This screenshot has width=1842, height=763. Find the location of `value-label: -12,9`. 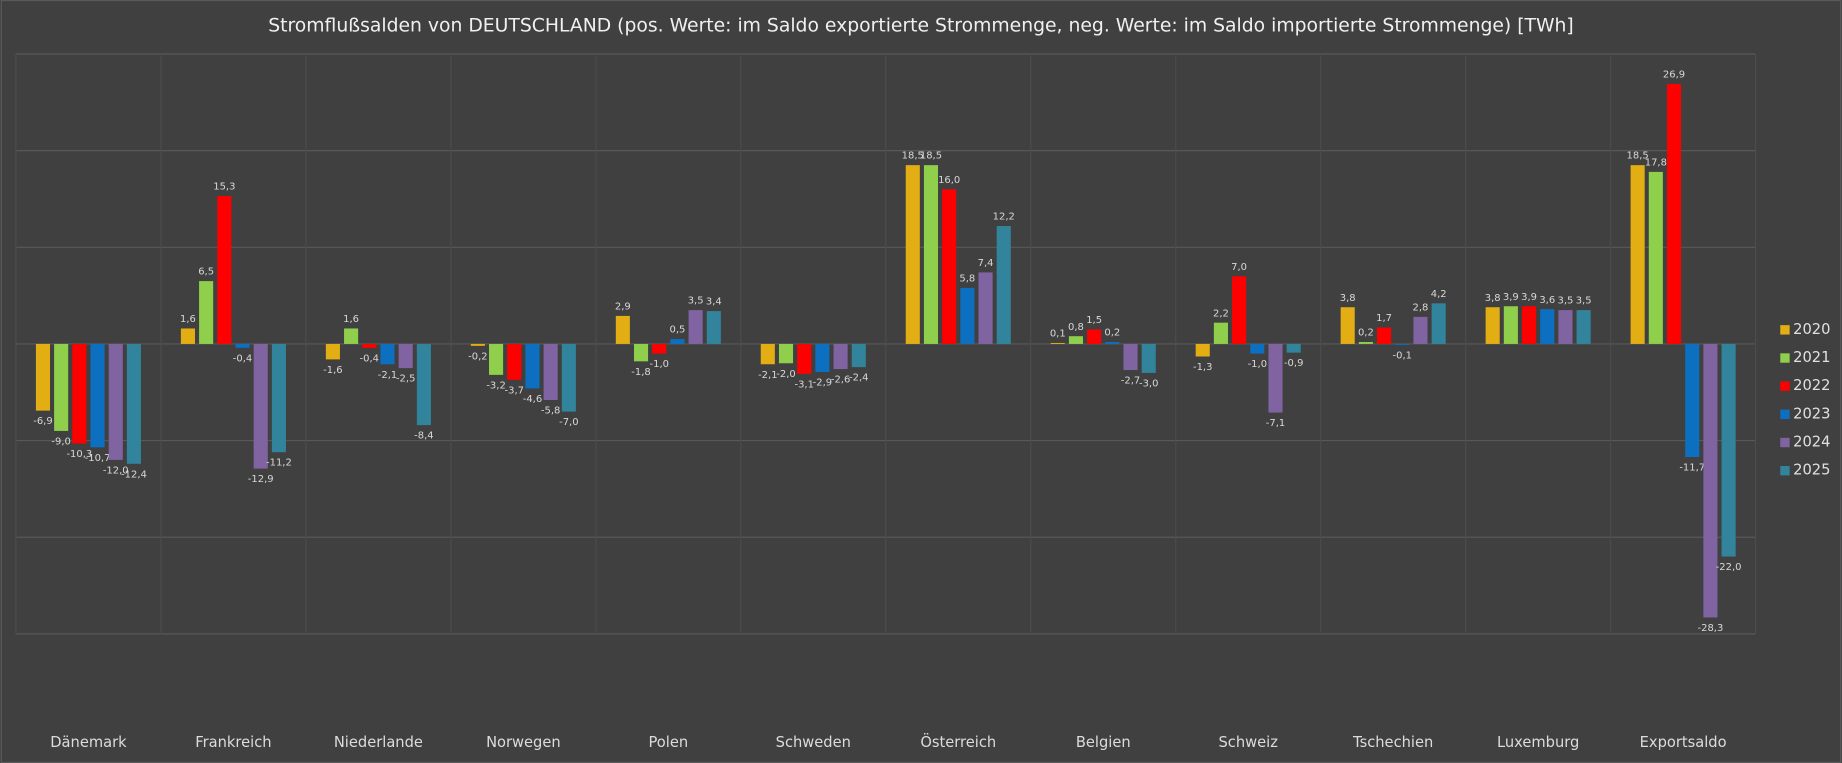

value-label: -12,9 is located at coordinates (261, 479).